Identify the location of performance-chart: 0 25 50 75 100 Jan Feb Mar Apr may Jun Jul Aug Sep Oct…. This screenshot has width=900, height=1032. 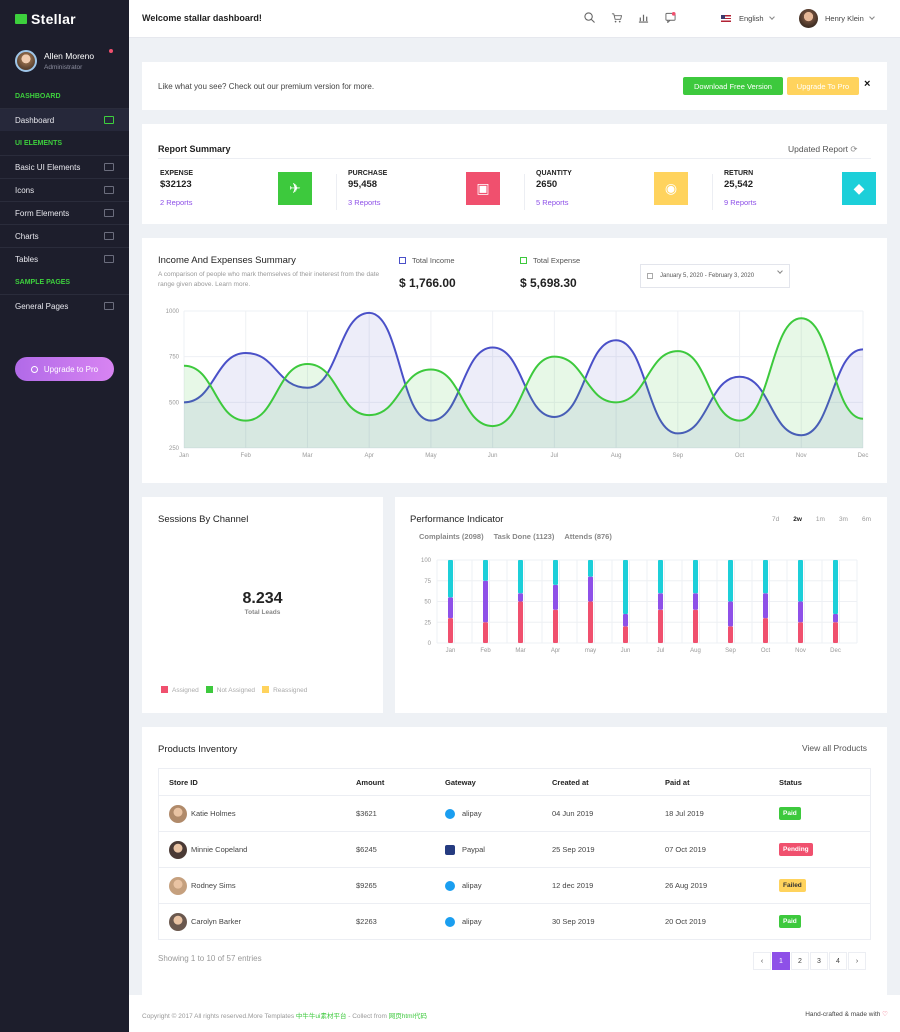
(639, 606).